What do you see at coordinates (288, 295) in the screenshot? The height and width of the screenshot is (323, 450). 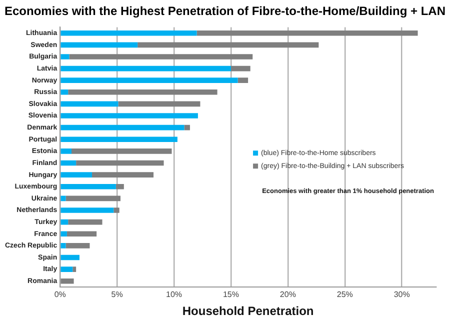 I see `x-tick-label: 20%` at bounding box center [288, 295].